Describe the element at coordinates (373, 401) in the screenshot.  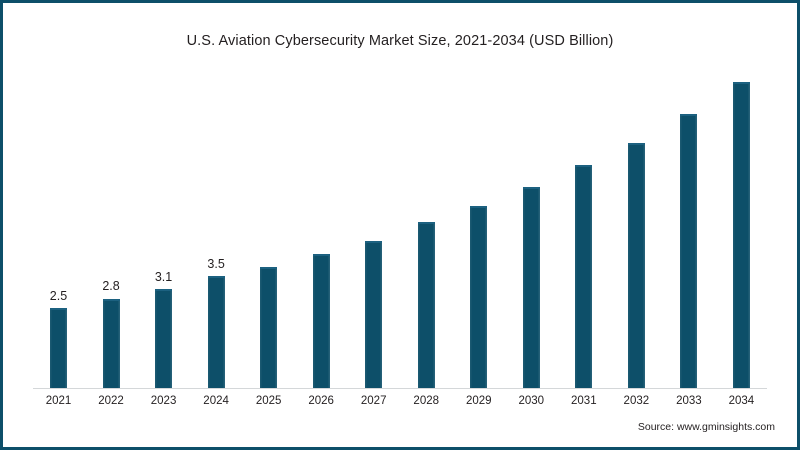
I see `x-tick-label: 2027` at that location.